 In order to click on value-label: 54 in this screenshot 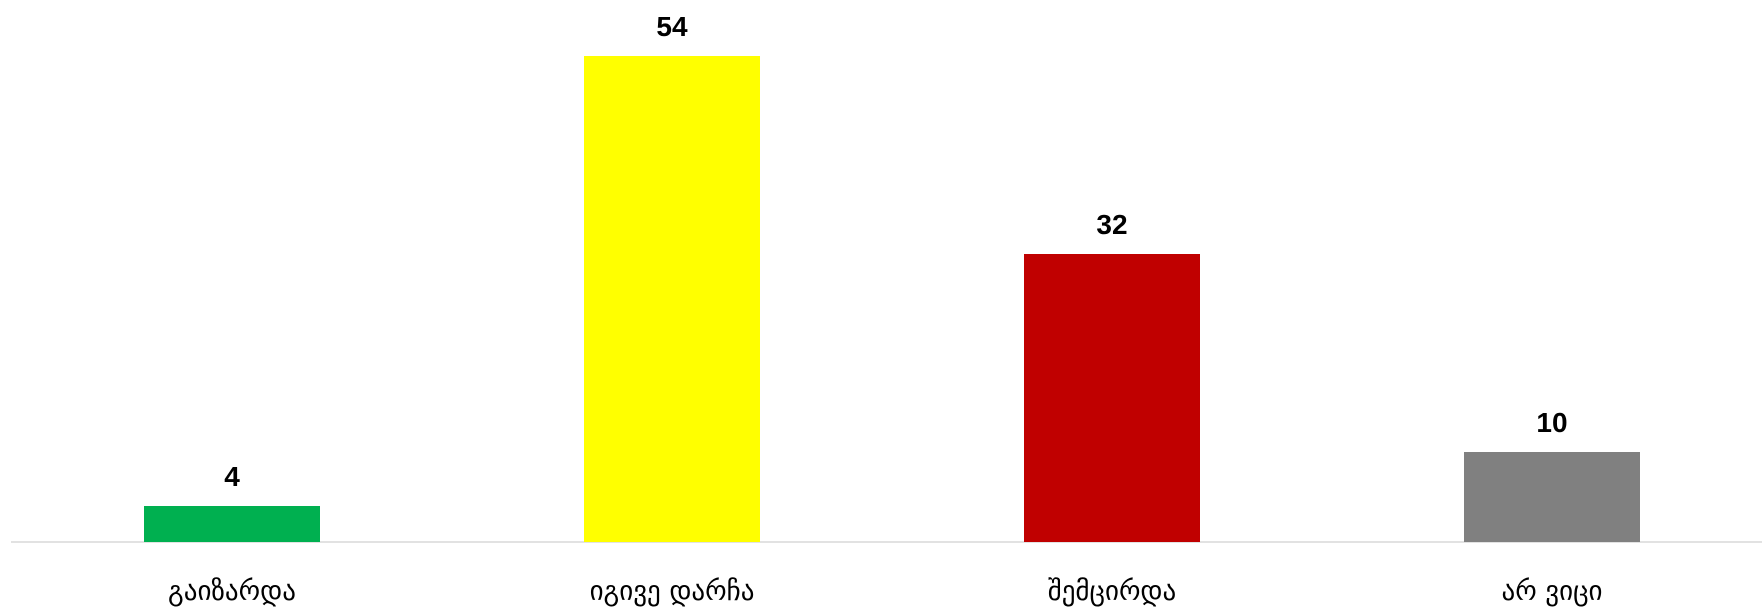, I will do `click(672, 26)`.